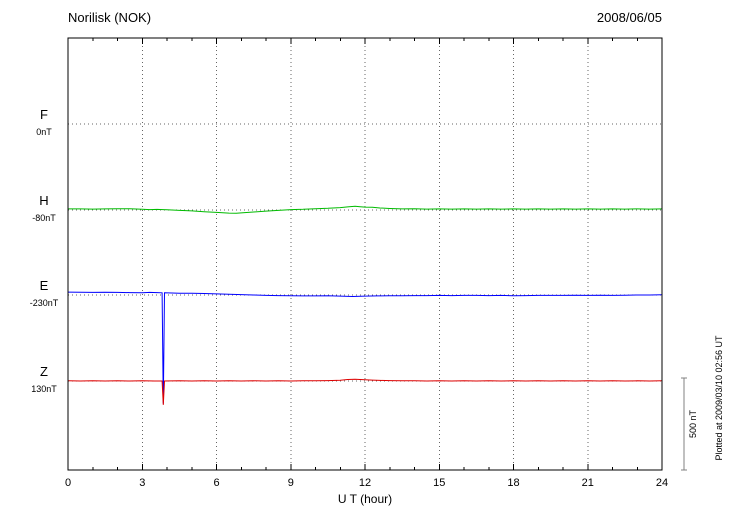  I want to click on x-tick-label-3: 3, so click(142, 483).